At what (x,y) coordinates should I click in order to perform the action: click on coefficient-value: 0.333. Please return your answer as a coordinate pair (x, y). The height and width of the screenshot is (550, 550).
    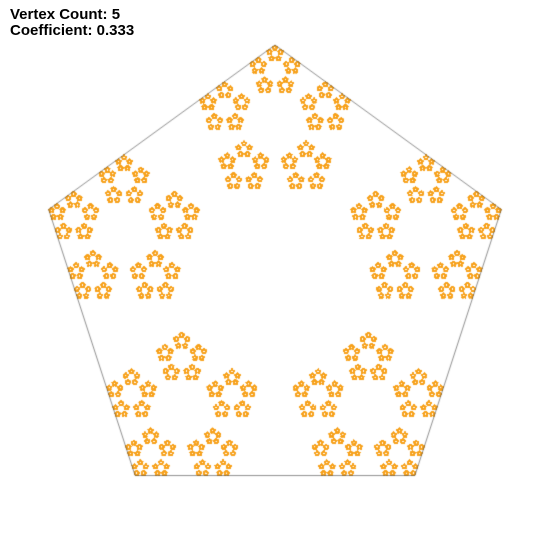
    Looking at the image, I should click on (115, 30).